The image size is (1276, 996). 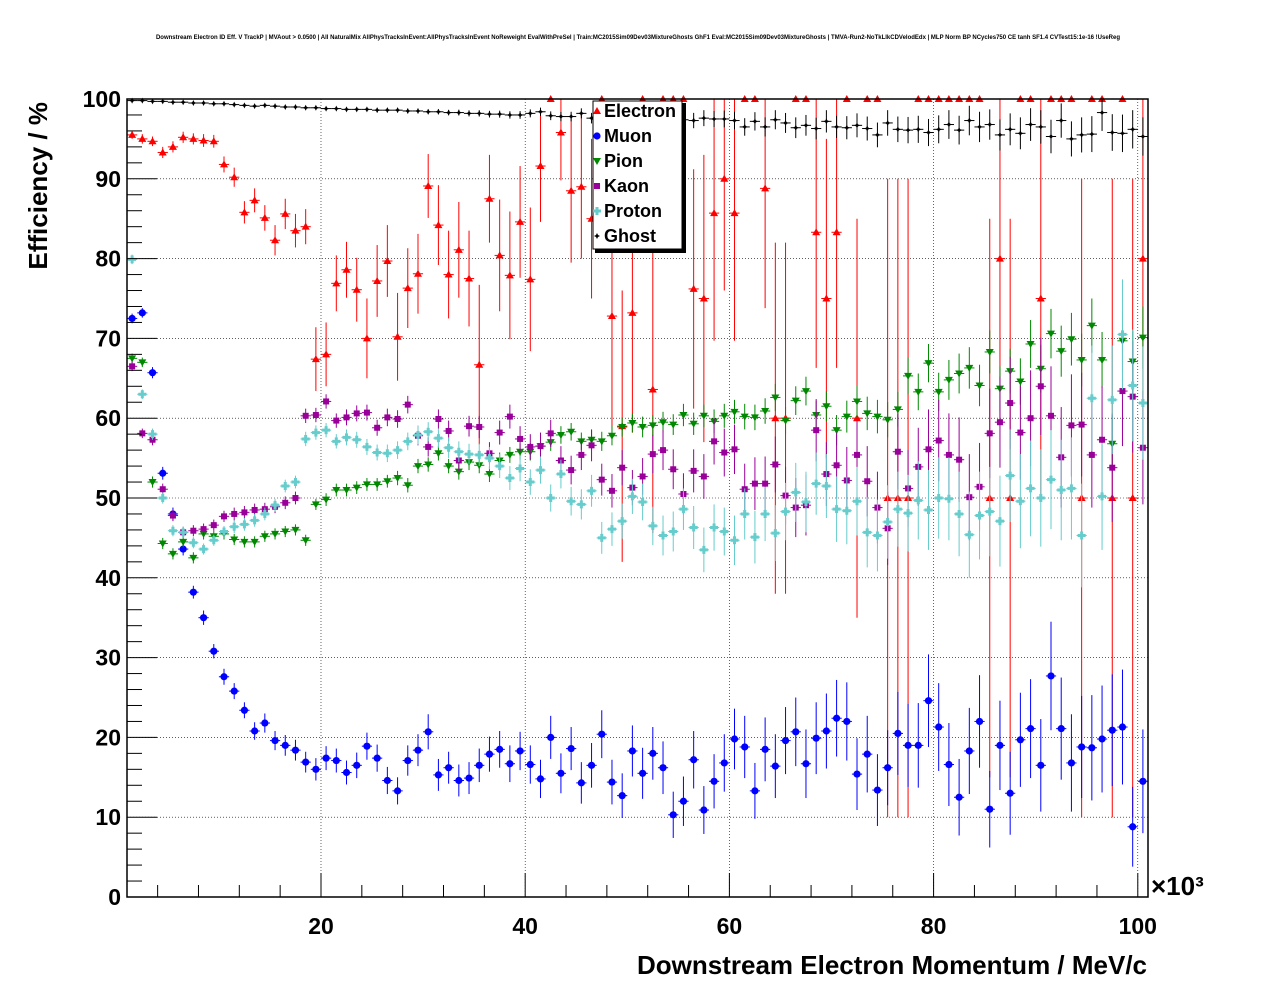 I want to click on x-tick-label: 80, so click(x=934, y=926).